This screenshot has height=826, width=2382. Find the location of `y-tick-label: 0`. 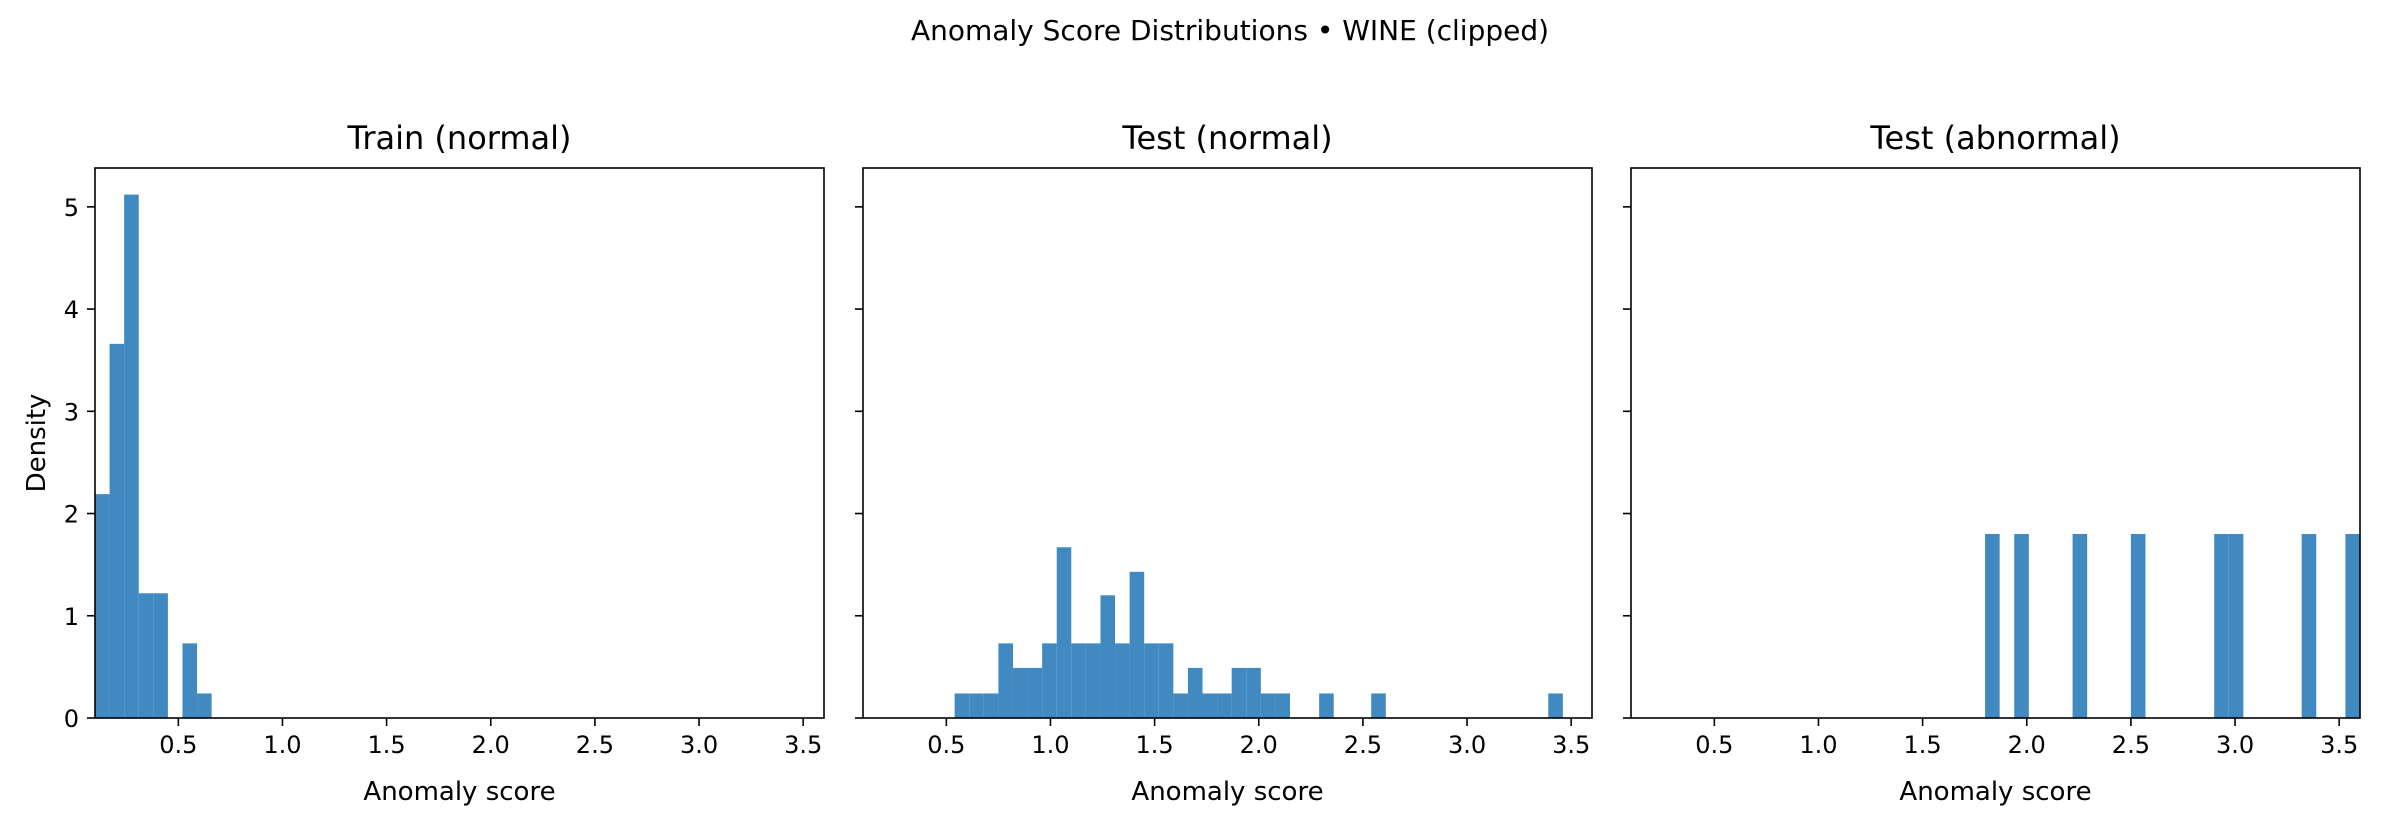

y-tick-label: 0 is located at coordinates (71, 719).